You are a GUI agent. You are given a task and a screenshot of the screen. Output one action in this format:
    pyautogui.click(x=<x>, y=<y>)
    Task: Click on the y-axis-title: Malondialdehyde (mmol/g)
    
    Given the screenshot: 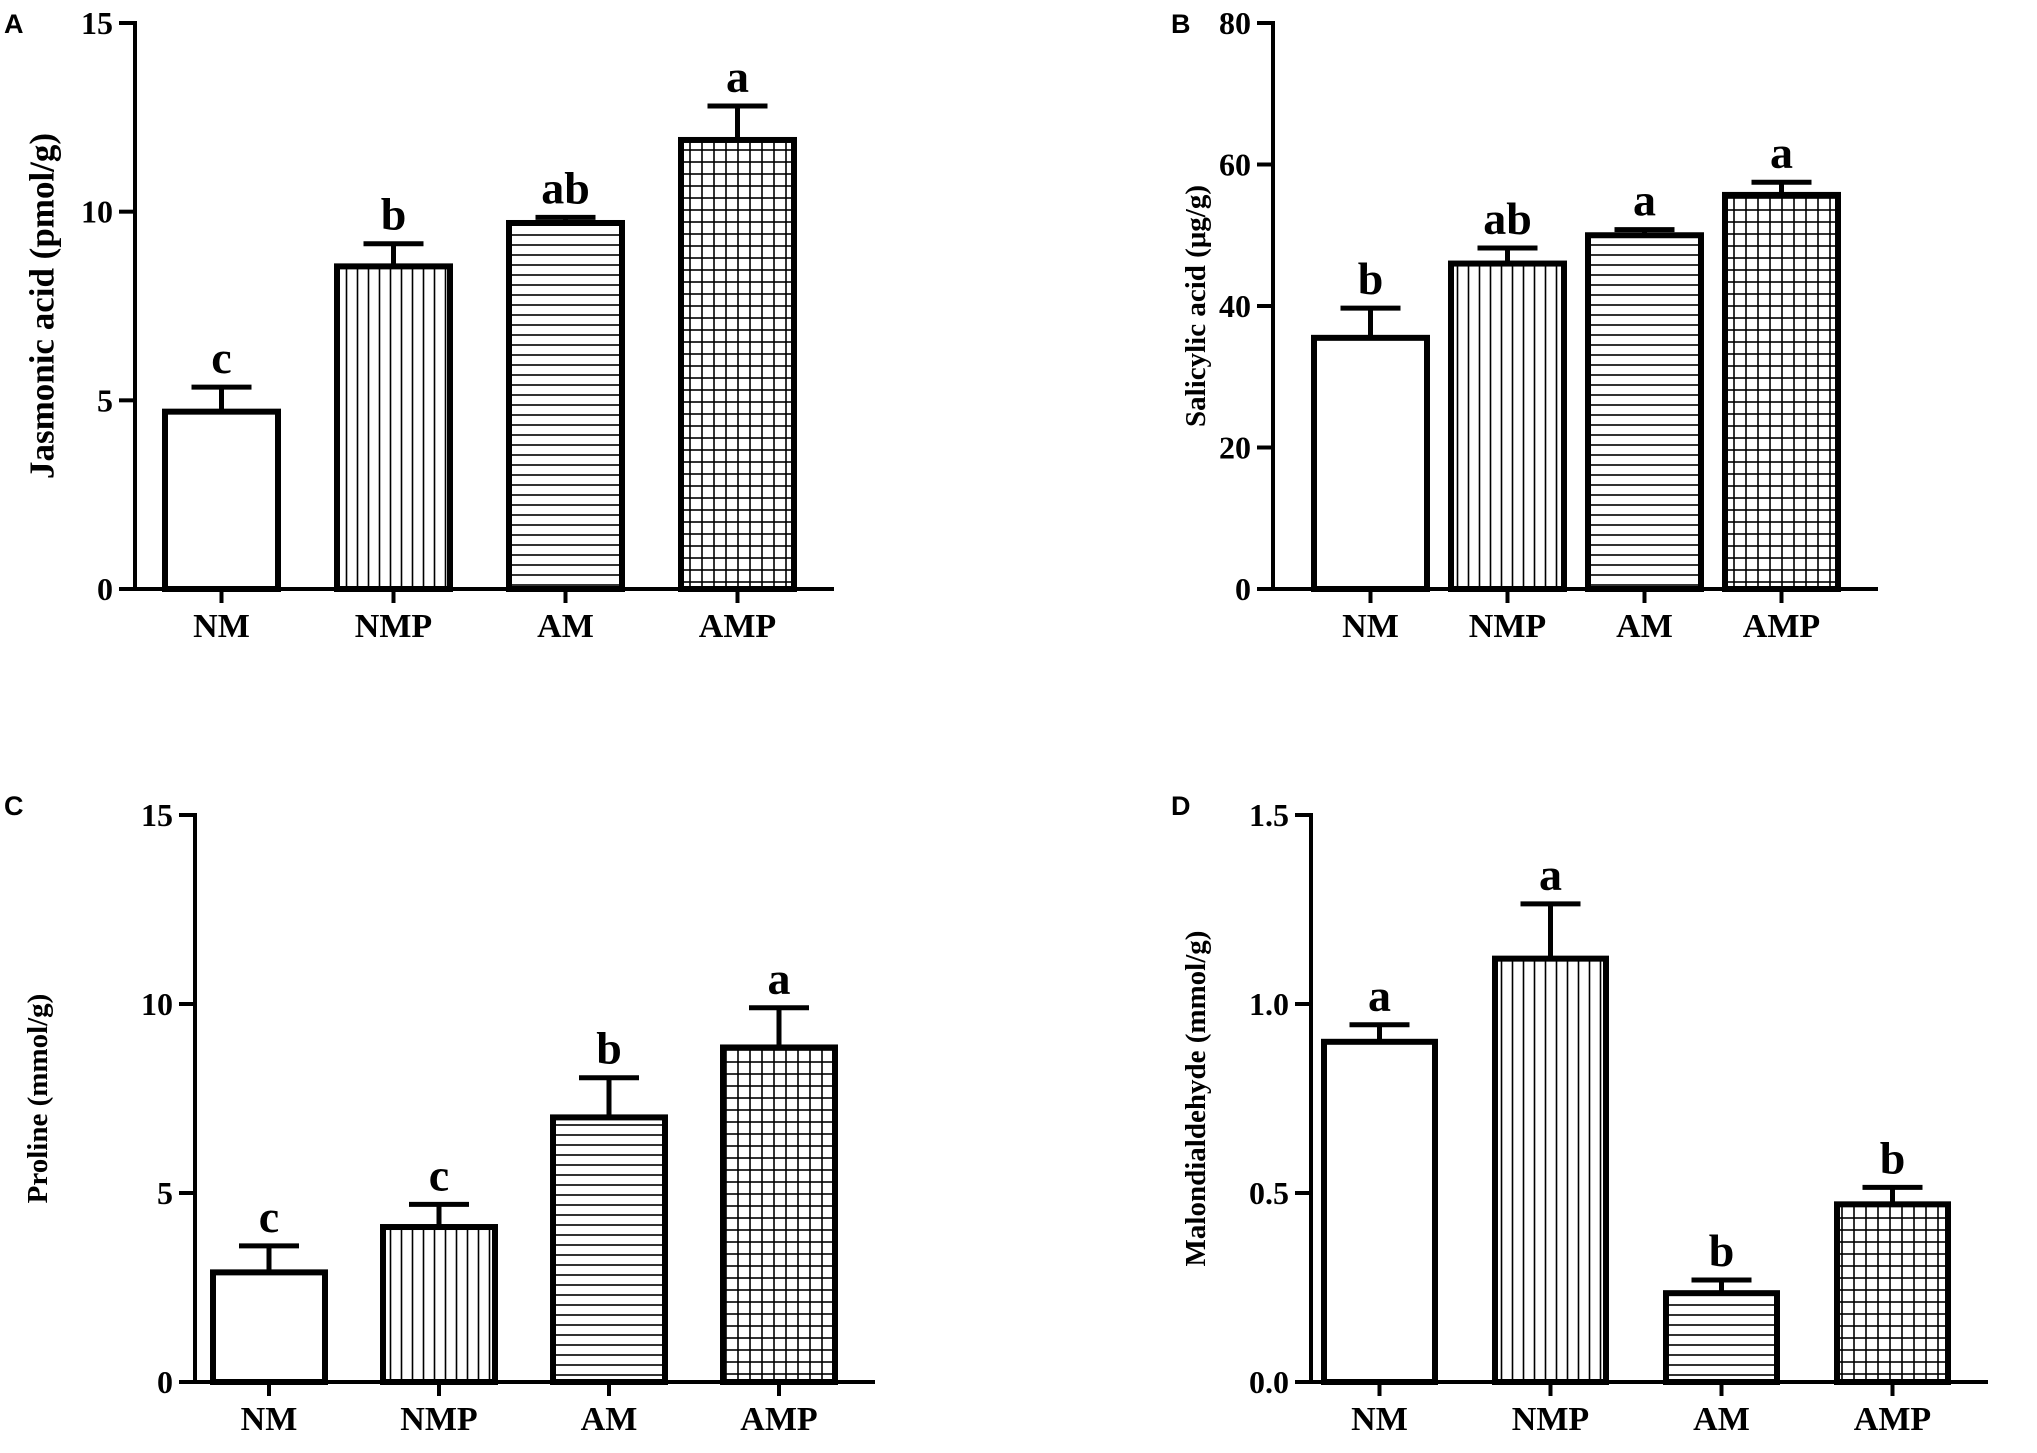 What is the action you would take?
    pyautogui.click(x=1196, y=1099)
    